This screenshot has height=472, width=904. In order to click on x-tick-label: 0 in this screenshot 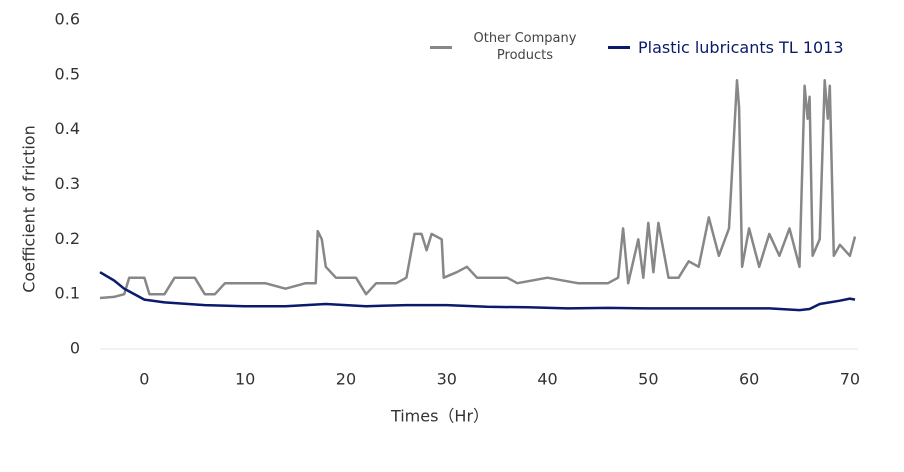, I will do `click(144, 379)`.